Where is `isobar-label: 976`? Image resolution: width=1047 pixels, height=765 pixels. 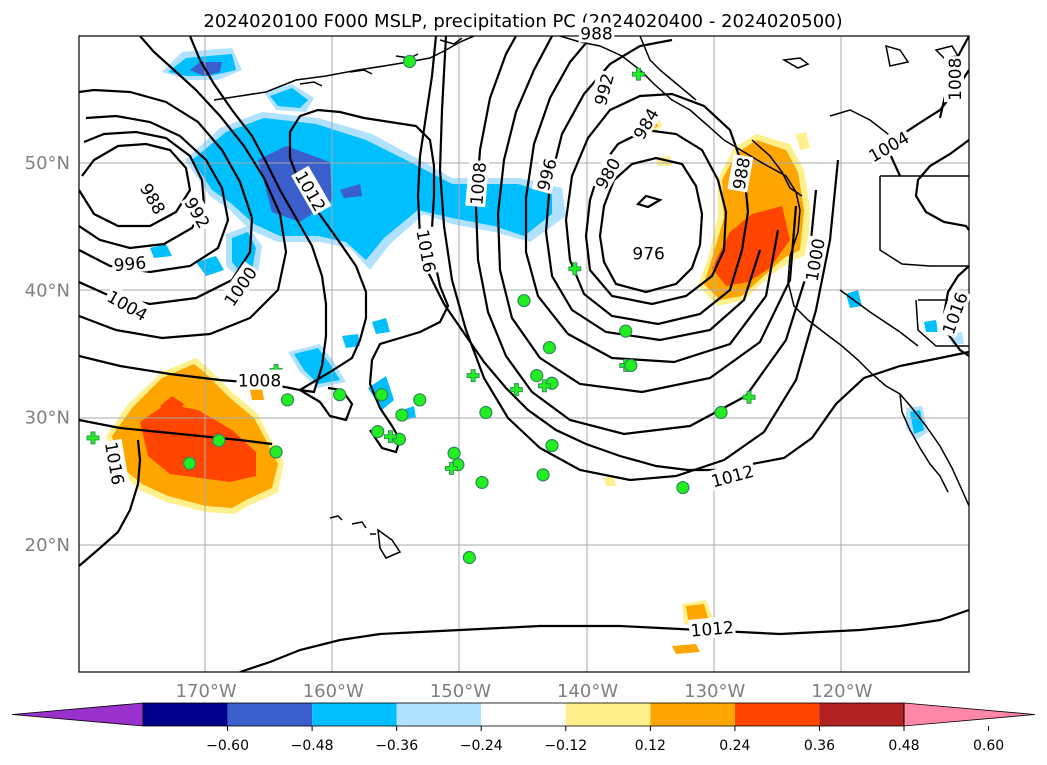 isobar-label: 976 is located at coordinates (648, 253).